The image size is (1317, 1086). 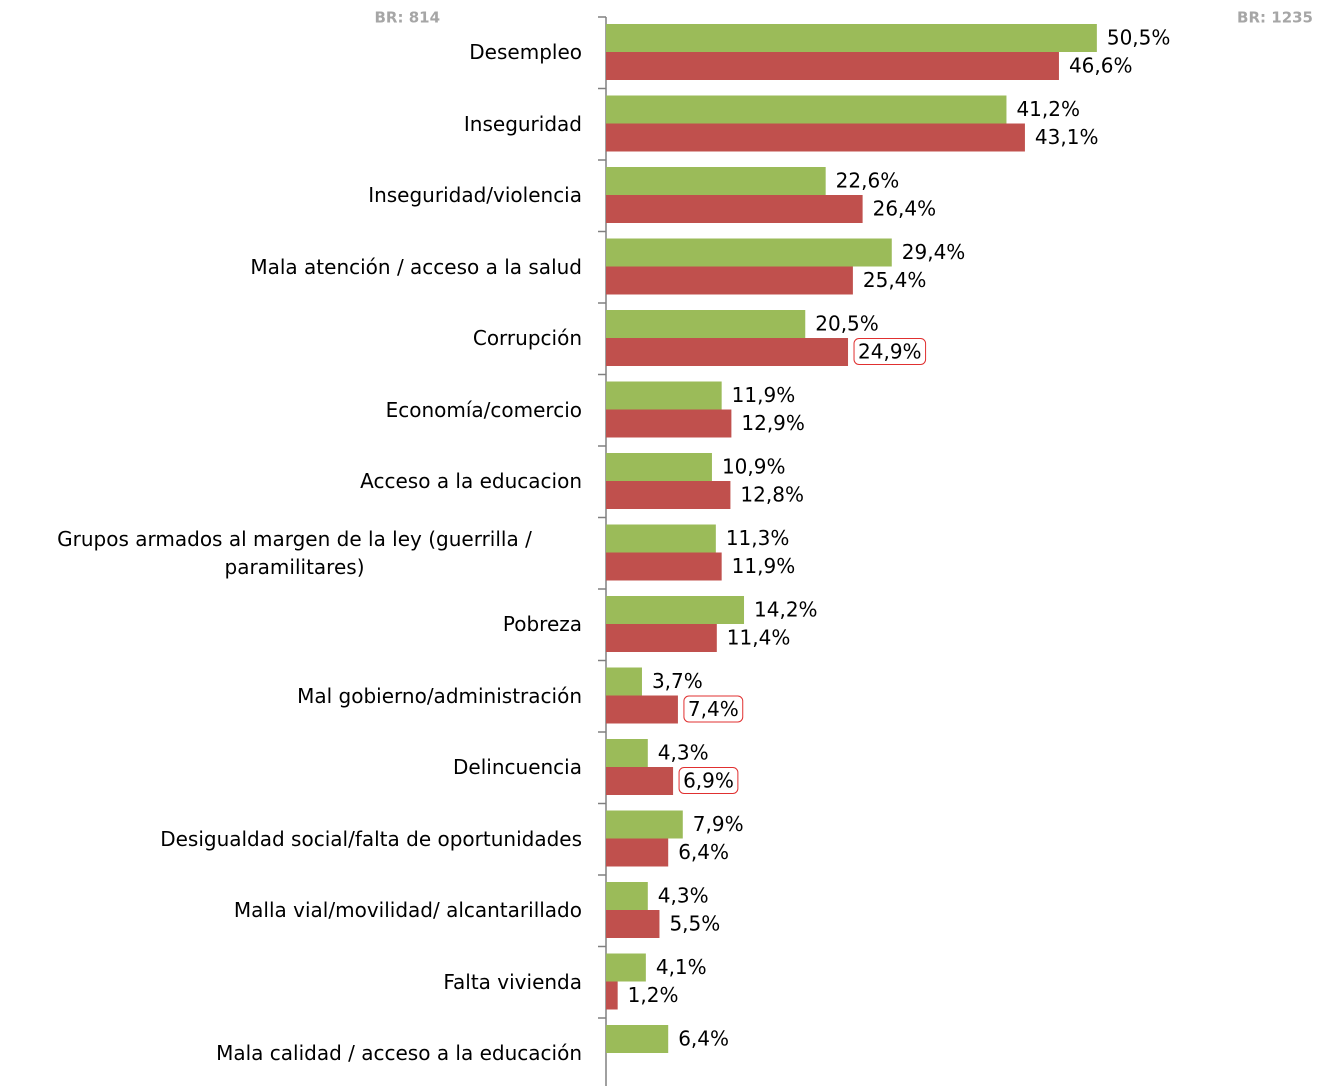 I want to click on value-label: 4,1%, so click(x=681, y=967).